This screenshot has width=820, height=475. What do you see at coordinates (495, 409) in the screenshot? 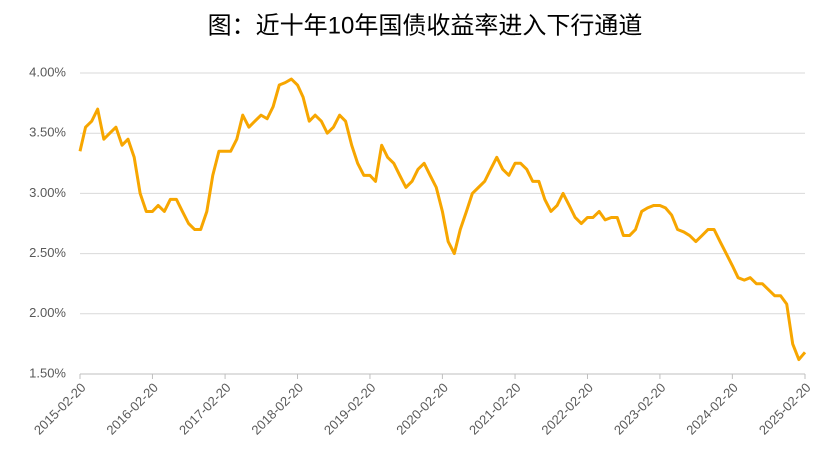
I see `x-tick-label: 2021-02-20` at bounding box center [495, 409].